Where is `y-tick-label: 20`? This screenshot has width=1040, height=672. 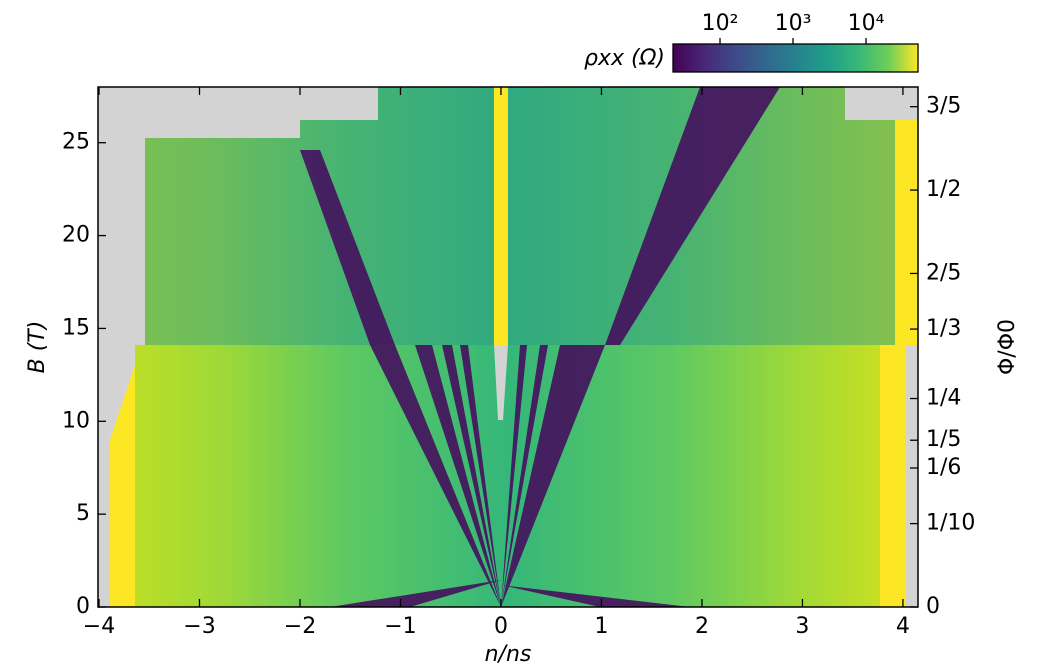 y-tick-label: 20 is located at coordinates (76, 235).